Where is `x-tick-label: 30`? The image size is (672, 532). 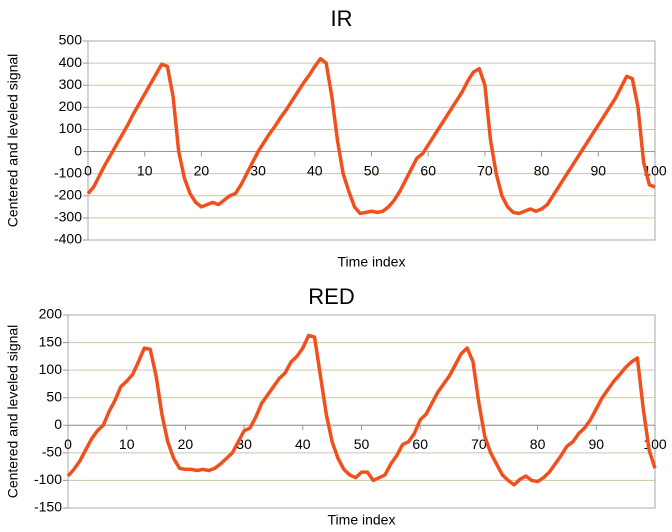
x-tick-label: 30 is located at coordinates (258, 170).